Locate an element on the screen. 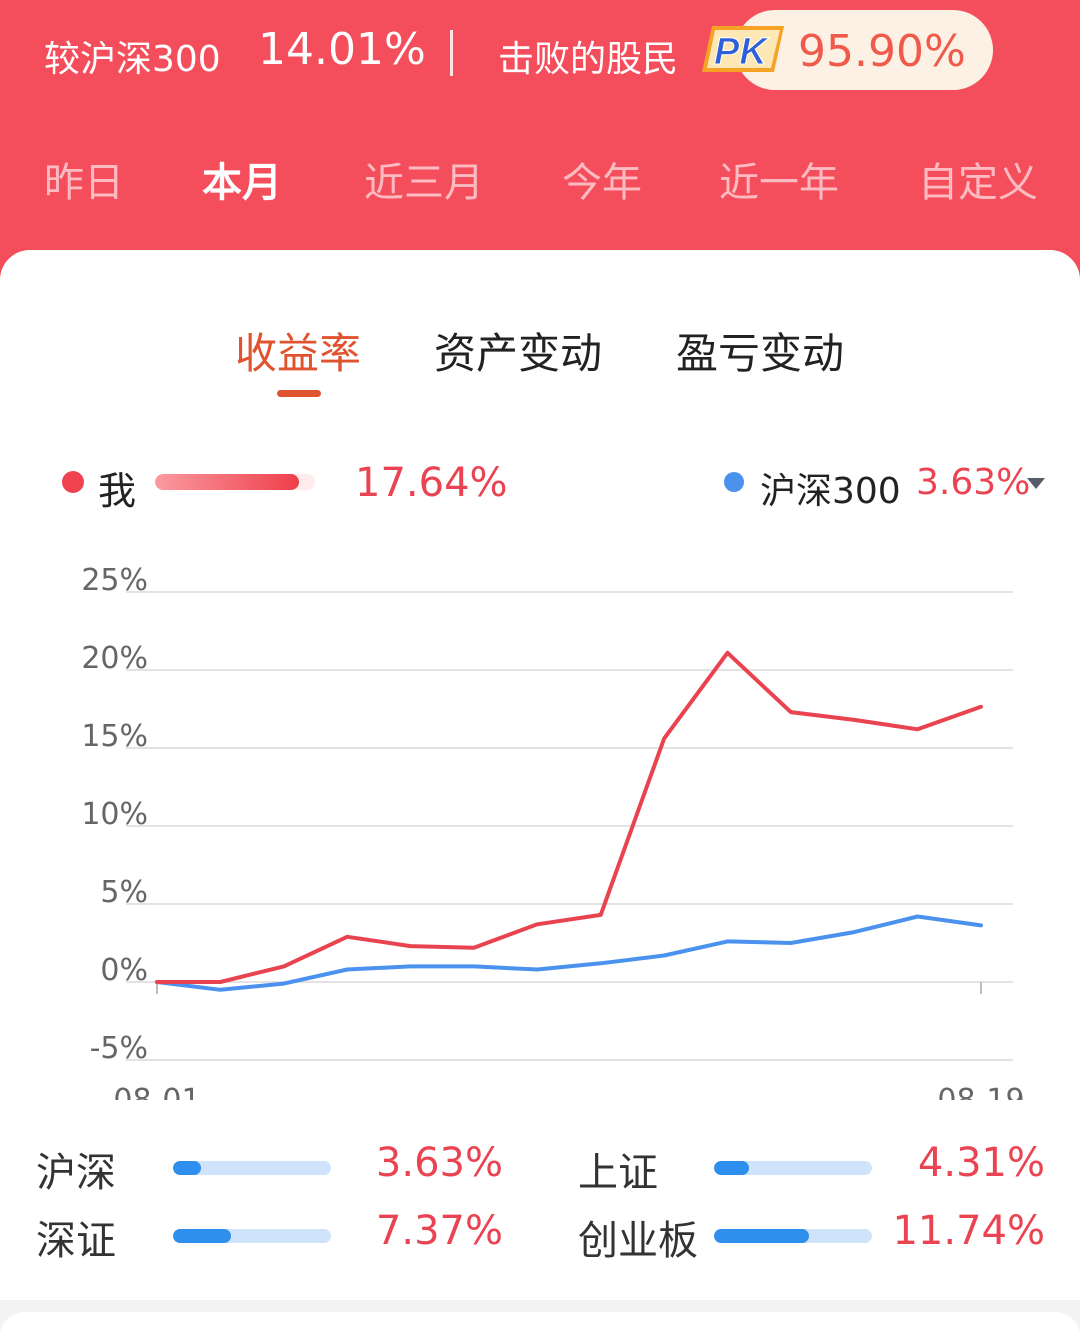  index-name-hs: 沪深 is located at coordinates (76, 1173).